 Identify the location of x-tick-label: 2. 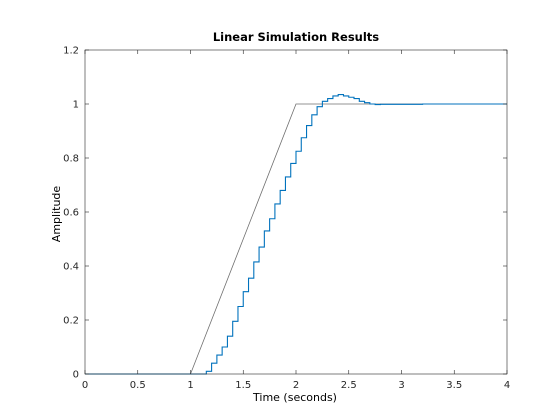
(296, 385).